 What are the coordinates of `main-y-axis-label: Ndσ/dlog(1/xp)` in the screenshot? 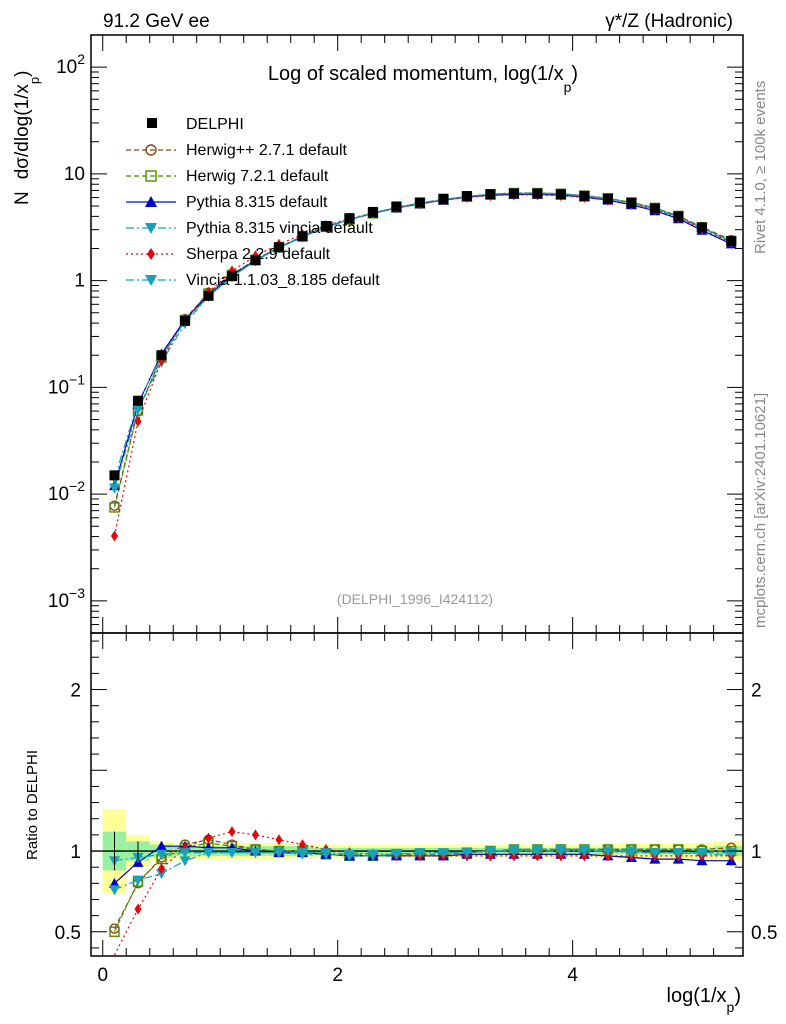 It's located at (27, 138).